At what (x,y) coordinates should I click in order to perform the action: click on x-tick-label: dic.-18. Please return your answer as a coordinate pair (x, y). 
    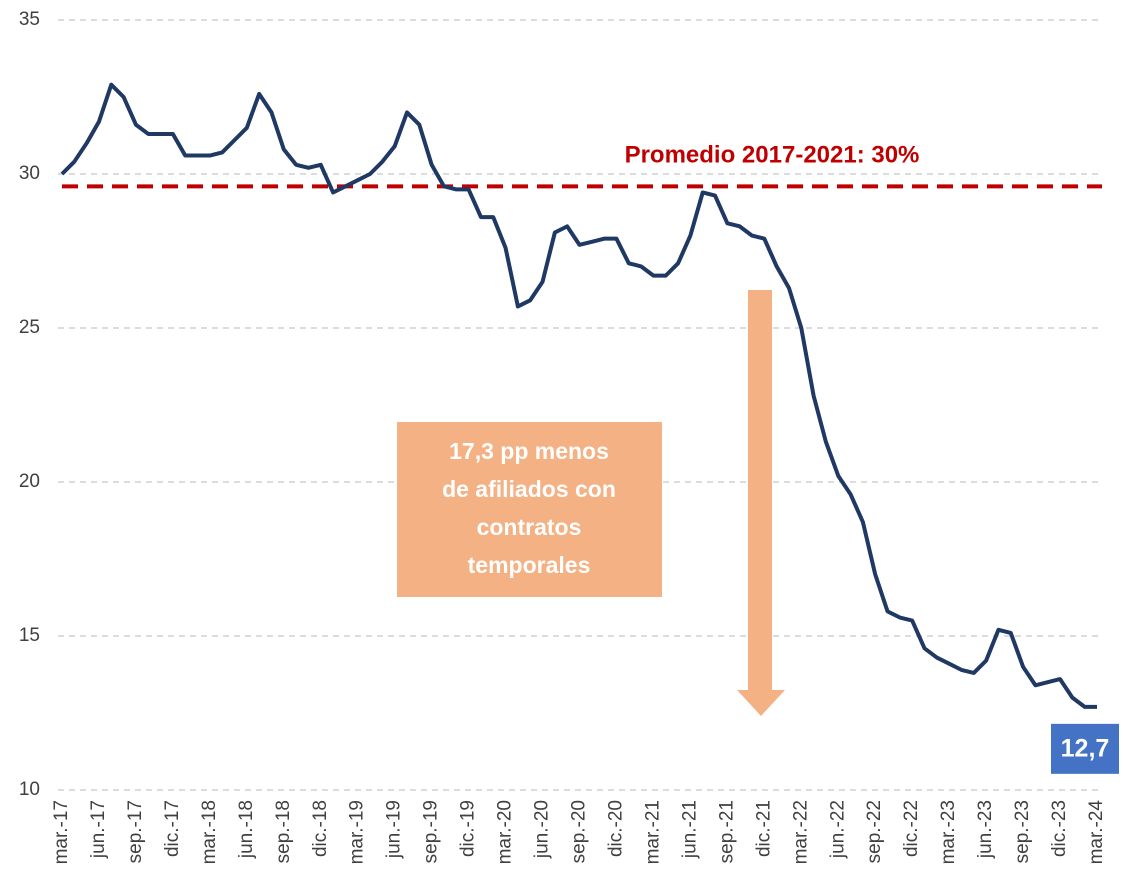
    Looking at the image, I should click on (320, 828).